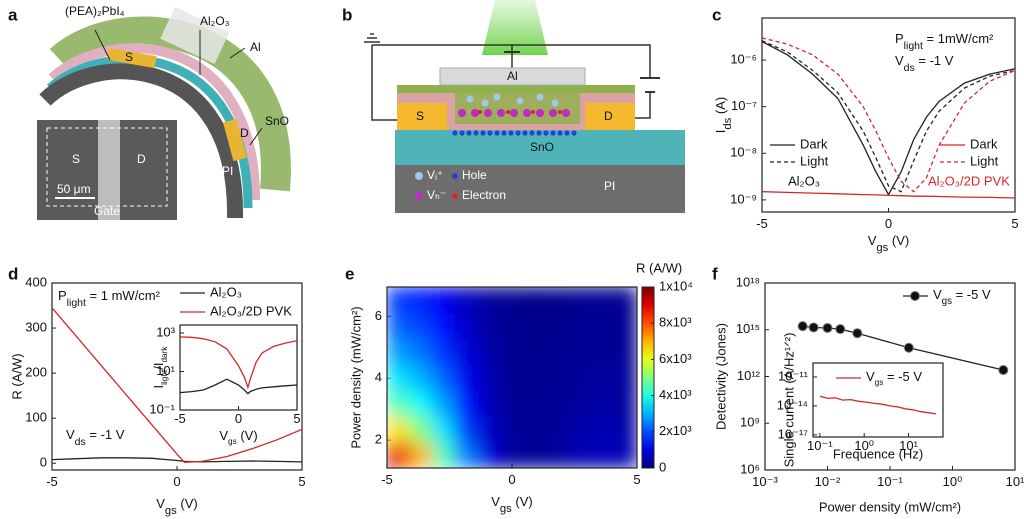  I want to click on text-part: = -1 V, so click(105, 434).